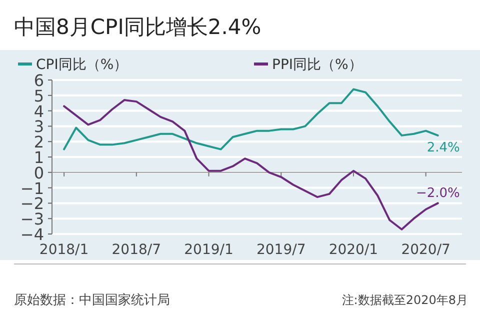  I want to click on legend-label: CPI同比（%）, so click(82, 65).